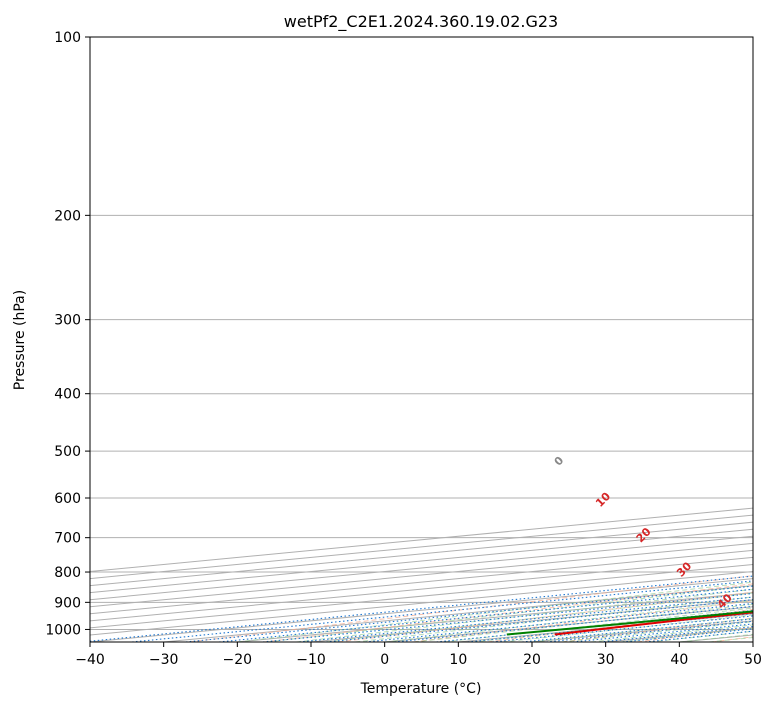 The height and width of the screenshot is (708, 775). What do you see at coordinates (384, 660) in the screenshot?
I see `x-tick-label: 0` at bounding box center [384, 660].